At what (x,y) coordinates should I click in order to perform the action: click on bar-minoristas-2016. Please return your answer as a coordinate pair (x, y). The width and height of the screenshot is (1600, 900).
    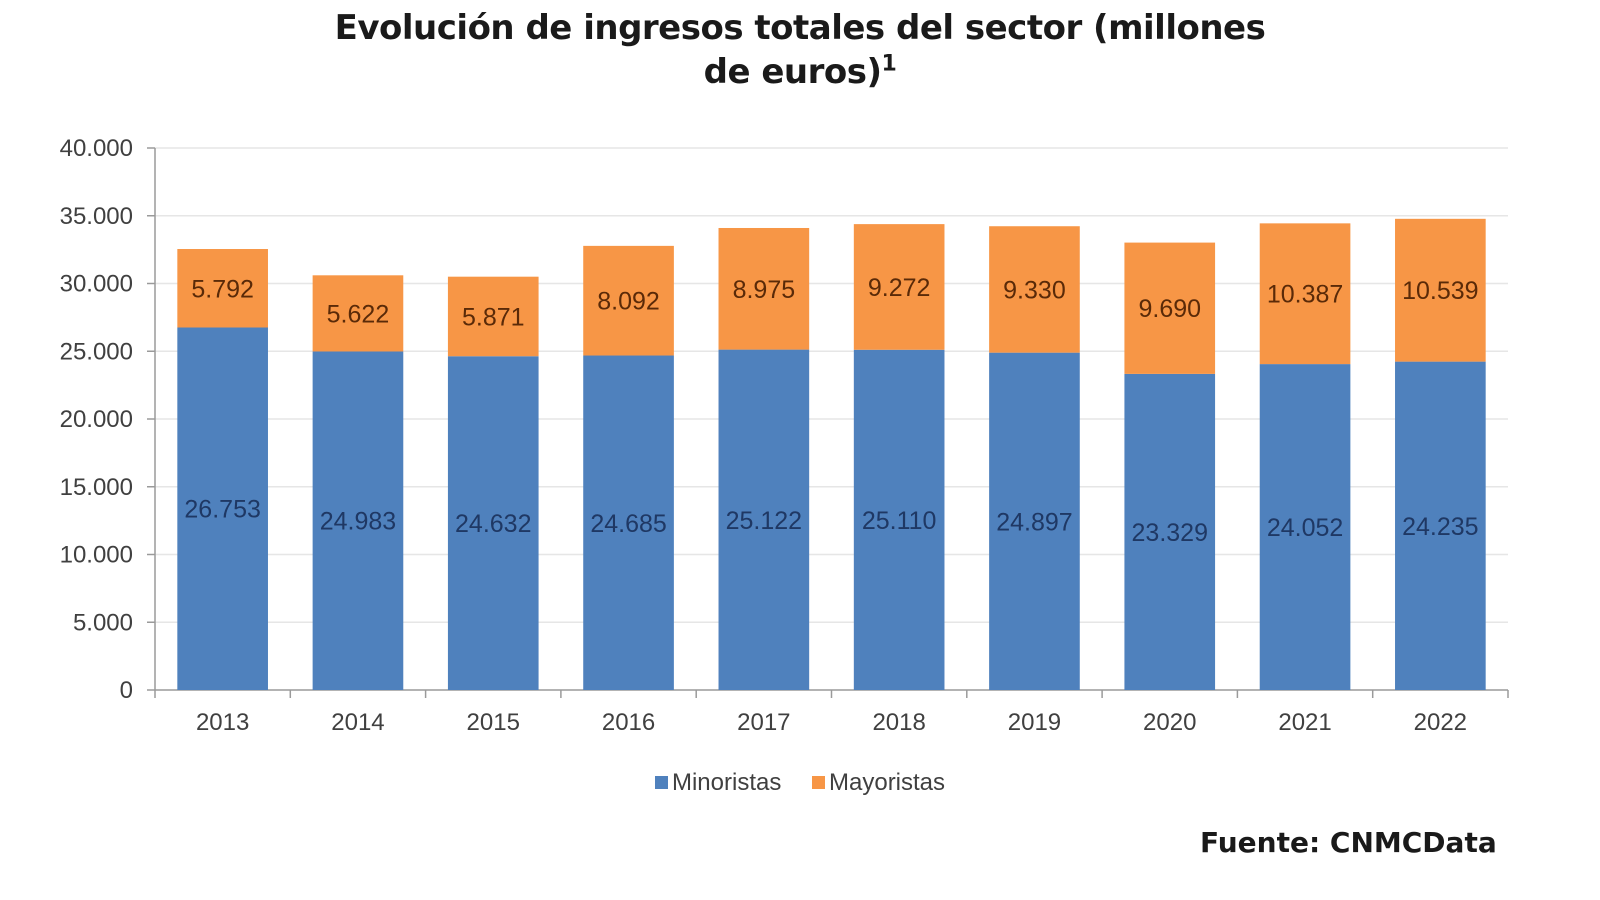
    Looking at the image, I should click on (628, 522).